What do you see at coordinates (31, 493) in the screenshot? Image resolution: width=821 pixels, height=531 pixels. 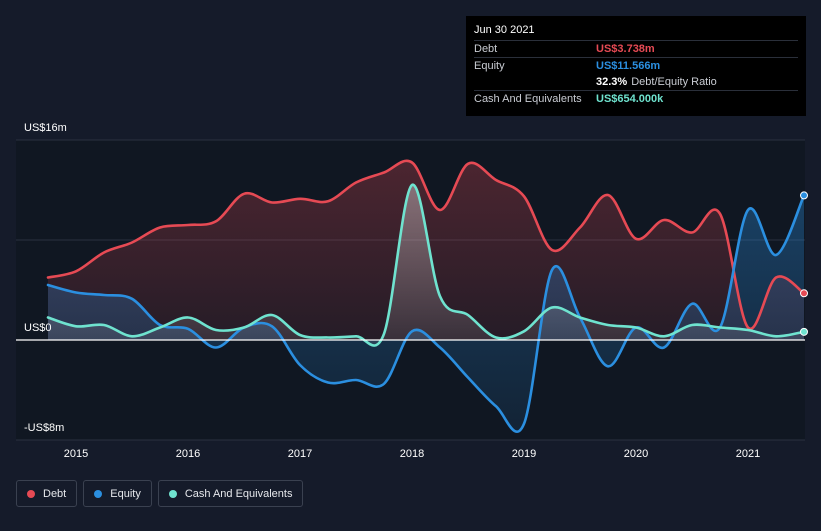 I see `legend-debt-dot-icon` at bounding box center [31, 493].